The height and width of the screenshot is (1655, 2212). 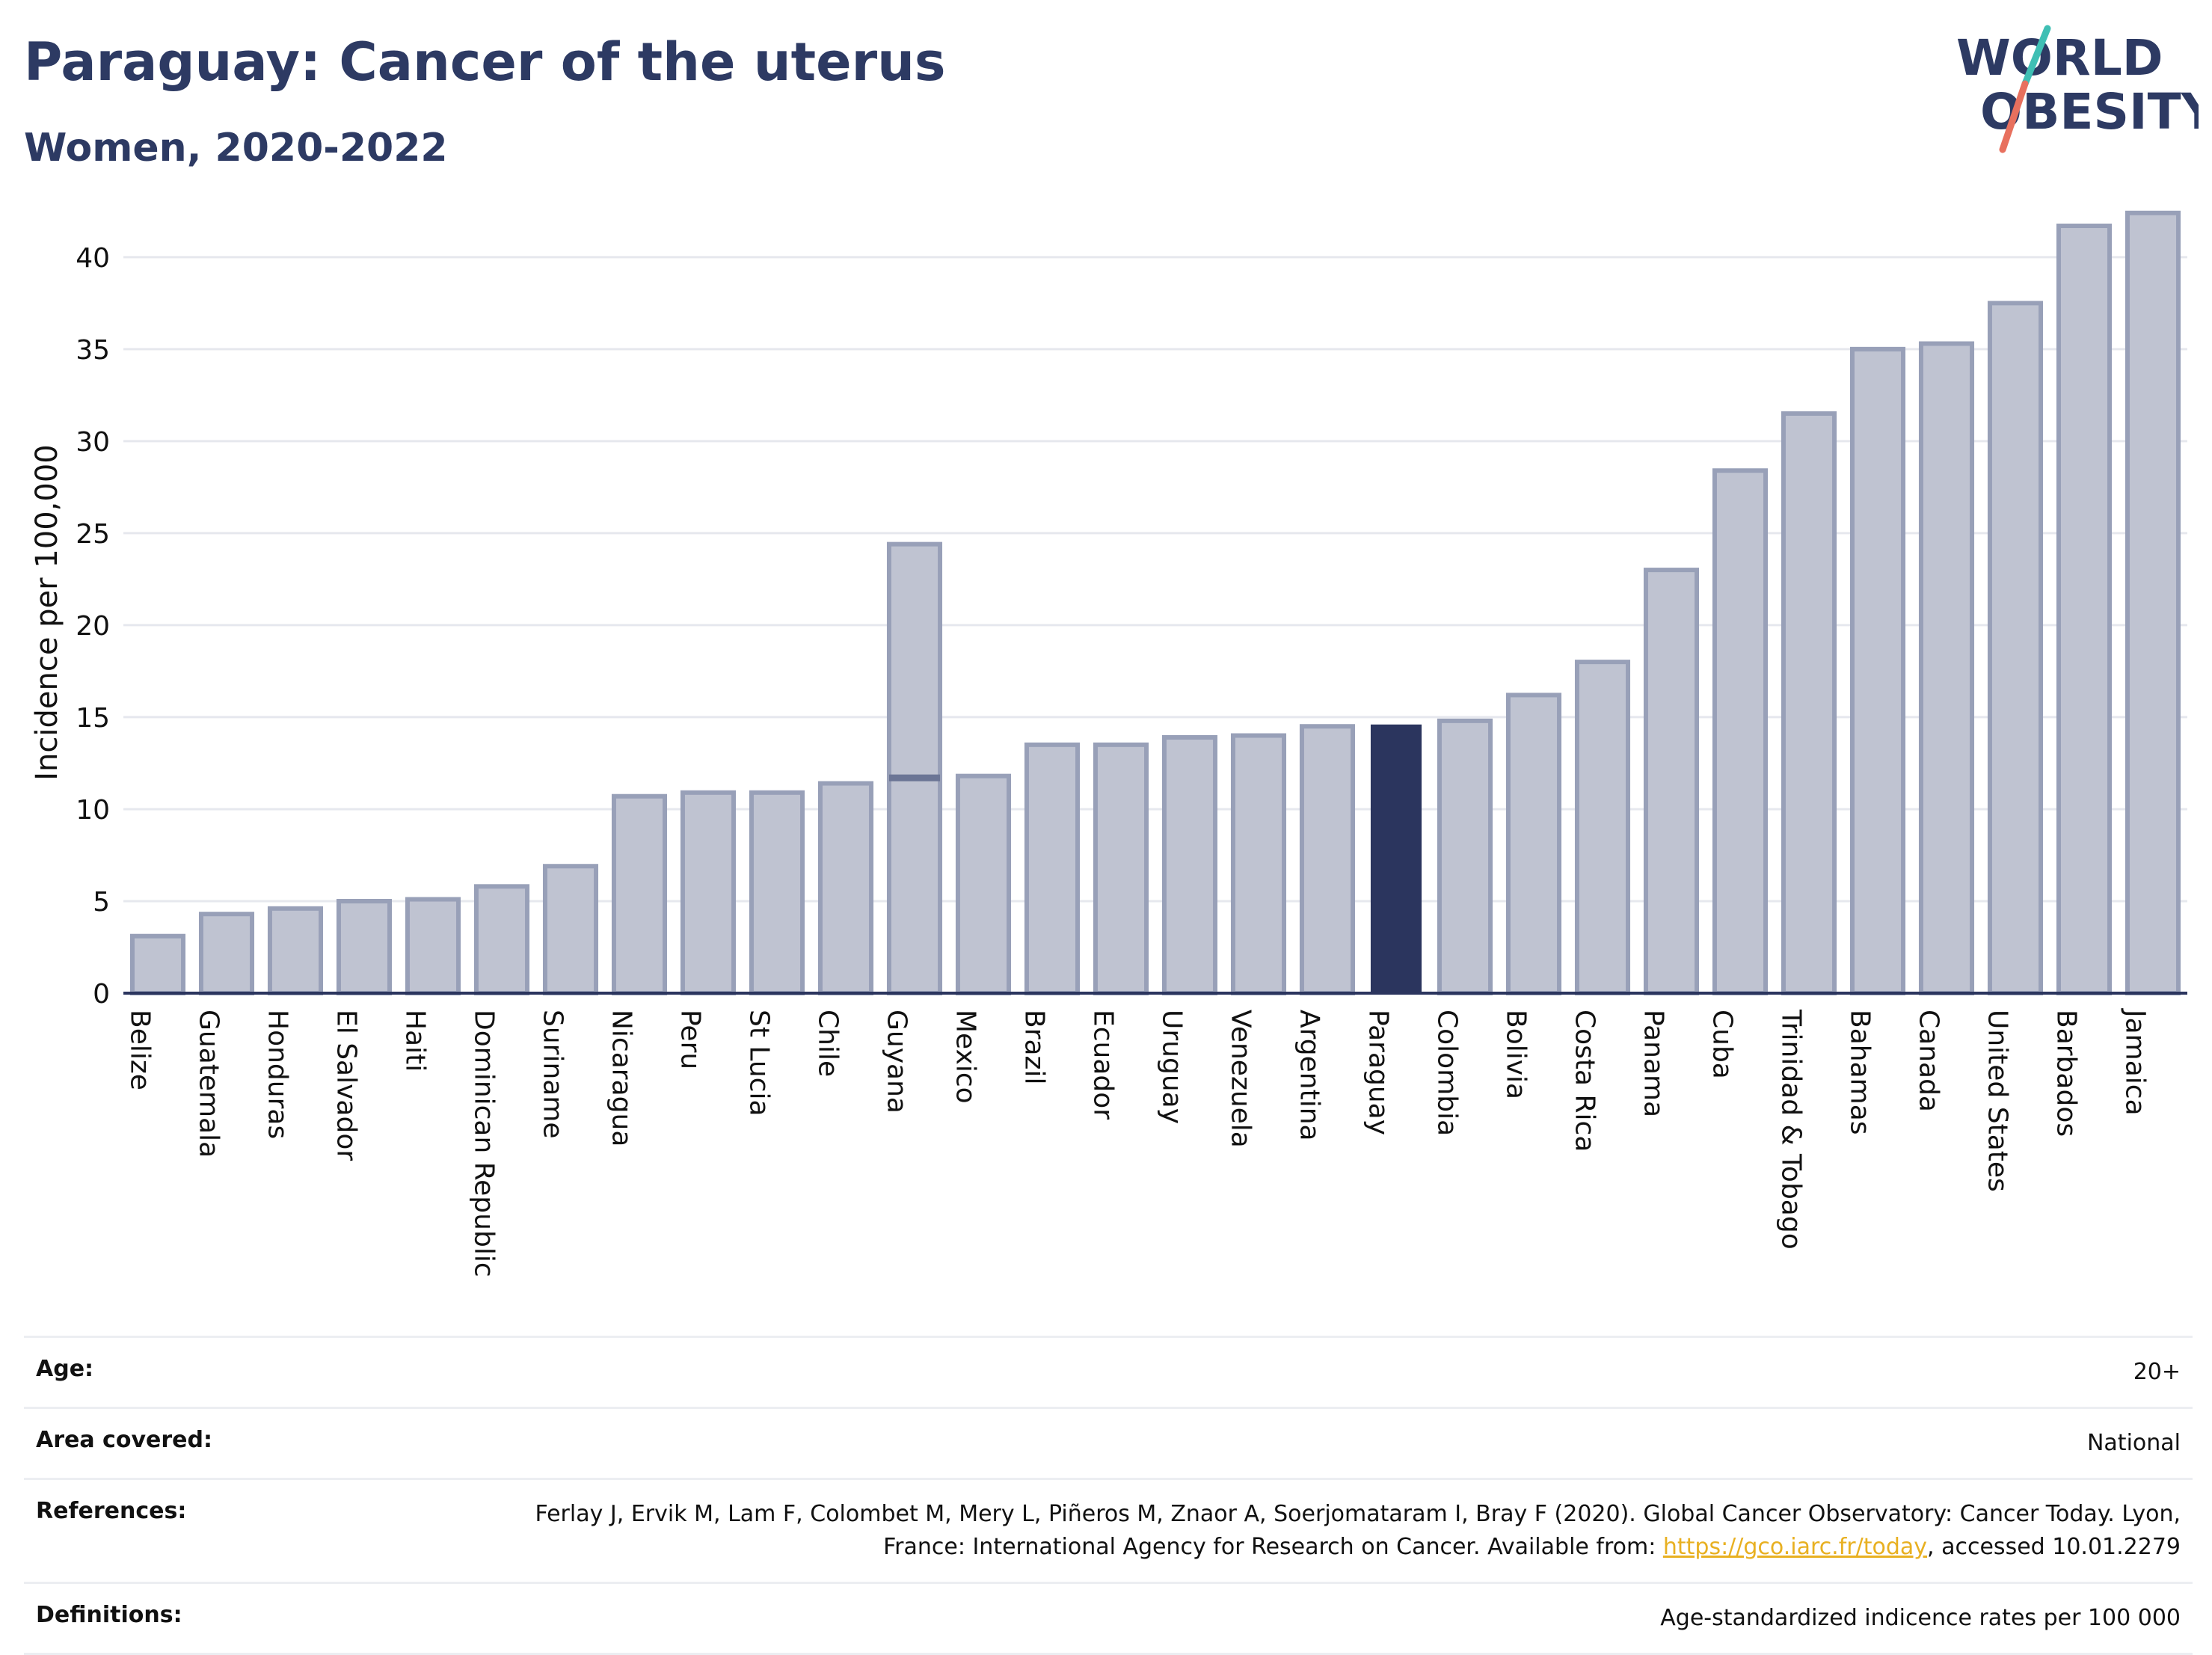 I want to click on meta-label: References:, so click(x=111, y=1511).